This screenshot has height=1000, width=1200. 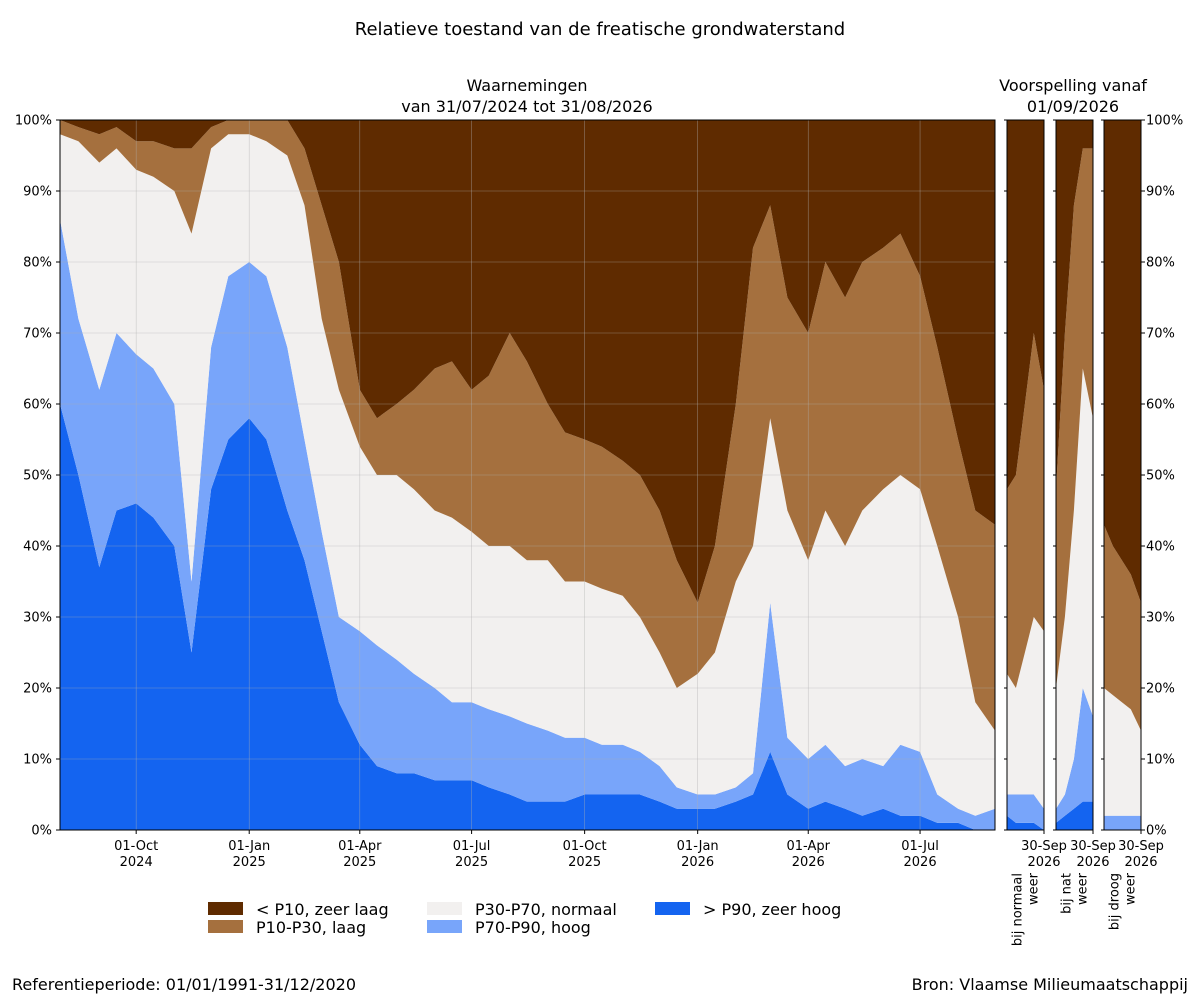 I want to click on y-tick-label: 30%, so click(x=37, y=618).